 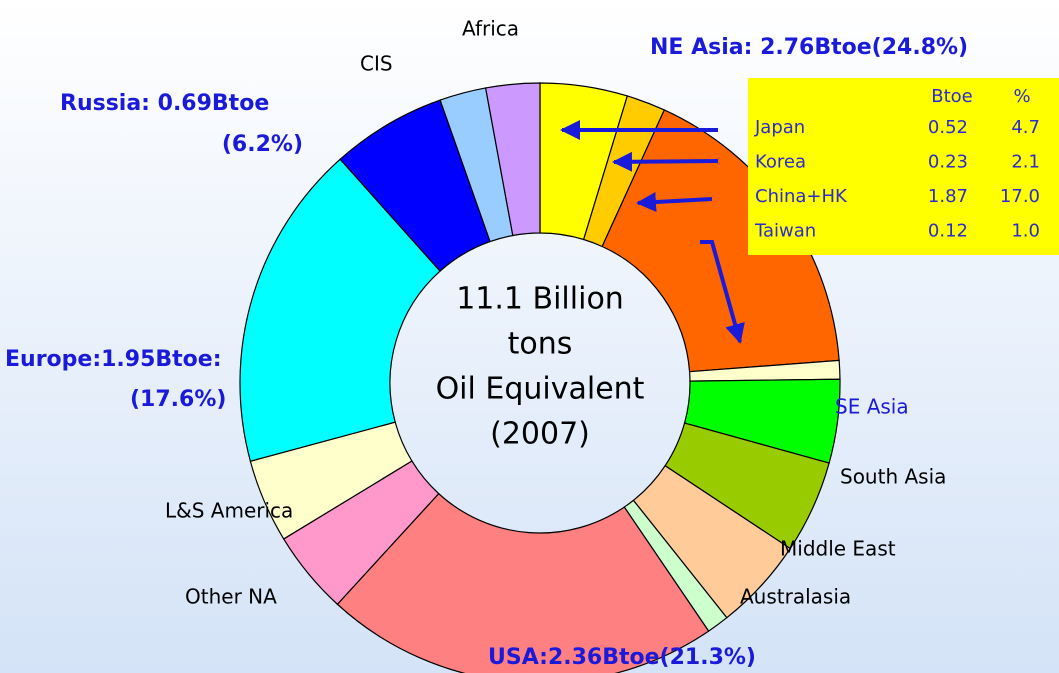 I want to click on table-cell: Korea, so click(x=780, y=162).